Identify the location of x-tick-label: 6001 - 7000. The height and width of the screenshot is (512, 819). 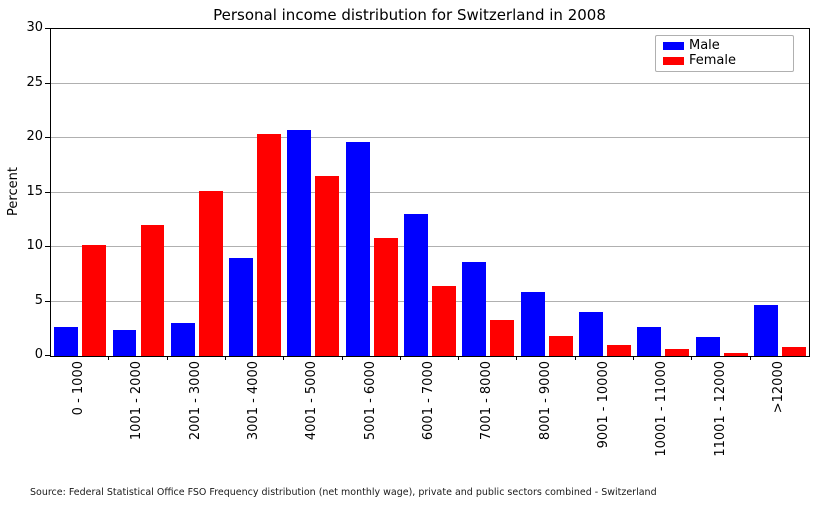
(429, 425).